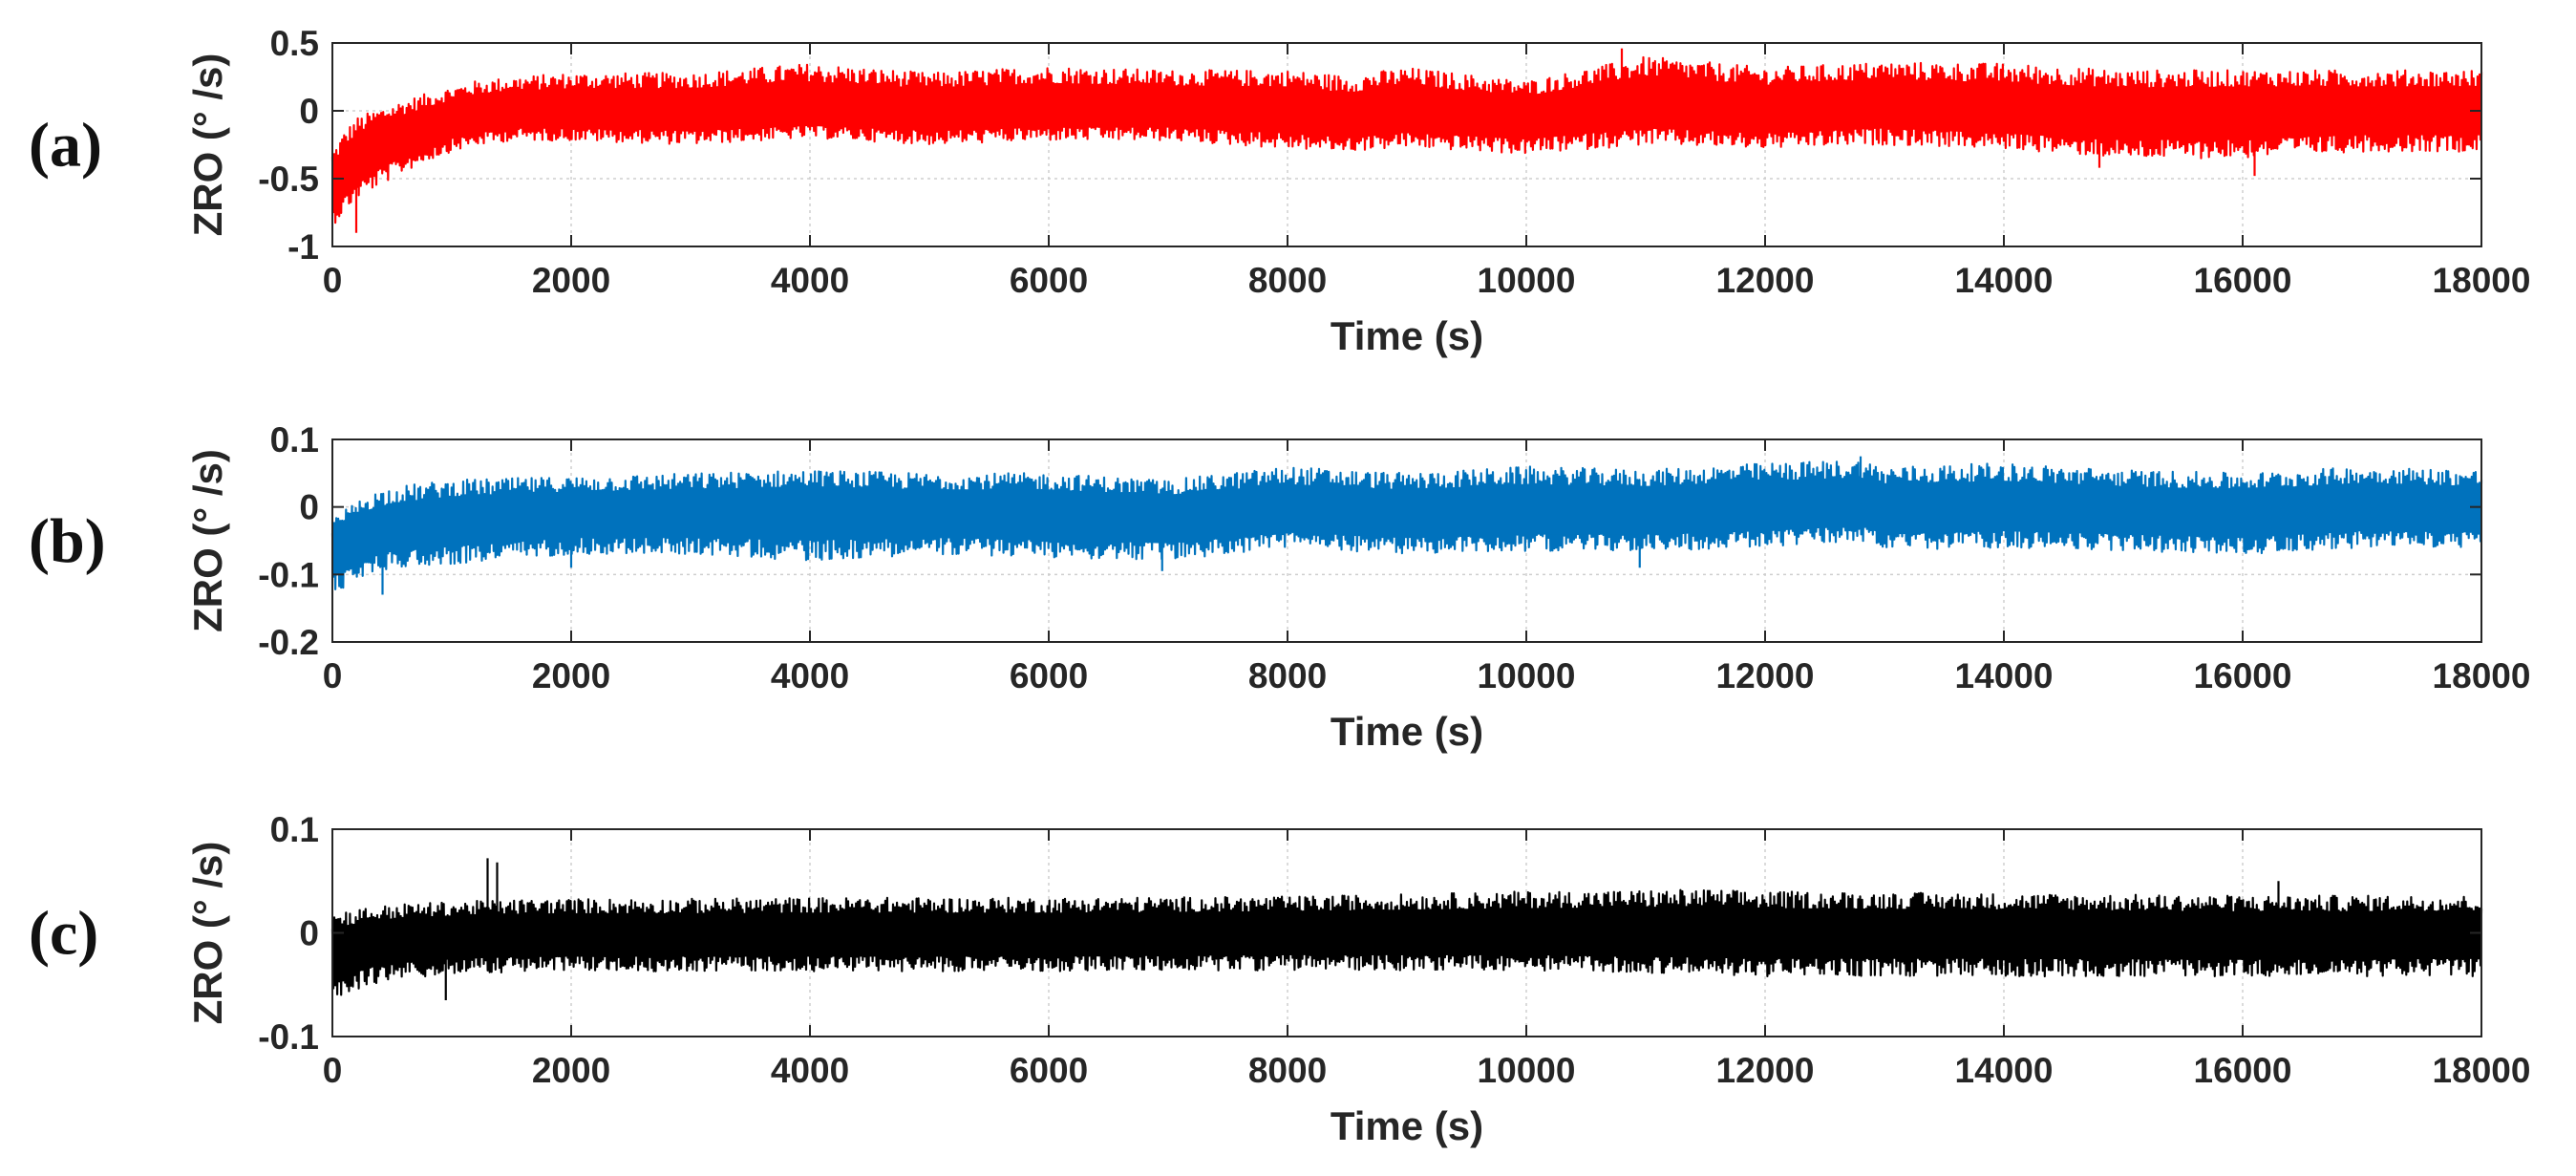 The height and width of the screenshot is (1176, 2576). What do you see at coordinates (303, 247) in the screenshot?
I see `y-tick-label: -1` at bounding box center [303, 247].